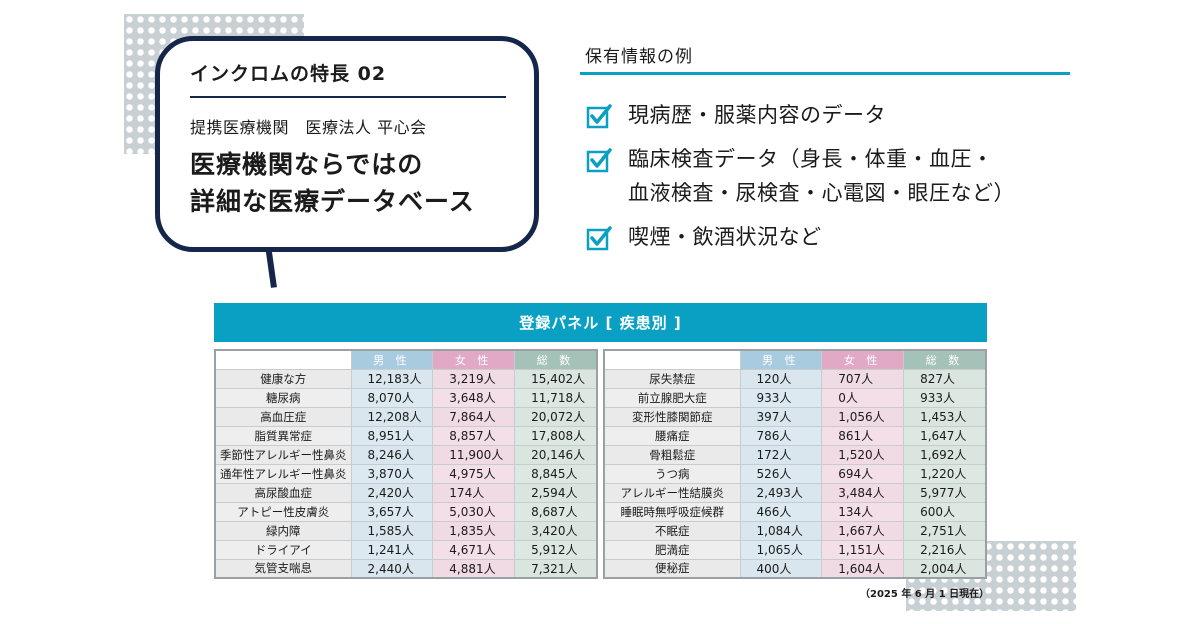 Image resolution: width=1200 pixels, height=624 pixels. I want to click on male-count-cell: 397人, so click(781, 416).